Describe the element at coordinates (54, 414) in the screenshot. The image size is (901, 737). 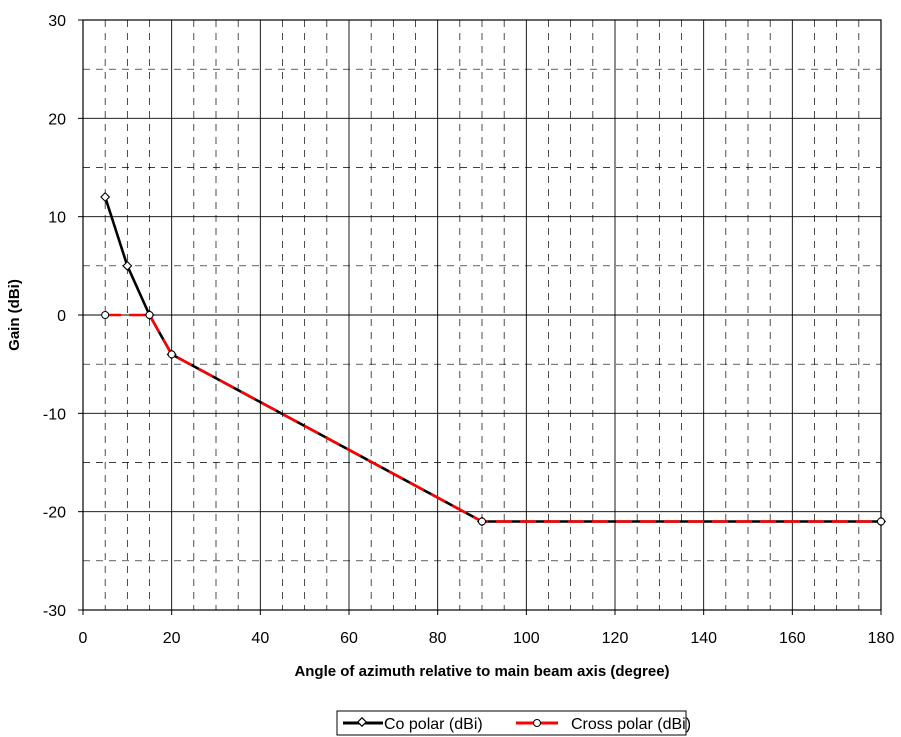
I see `y-tick-label: -10` at that location.